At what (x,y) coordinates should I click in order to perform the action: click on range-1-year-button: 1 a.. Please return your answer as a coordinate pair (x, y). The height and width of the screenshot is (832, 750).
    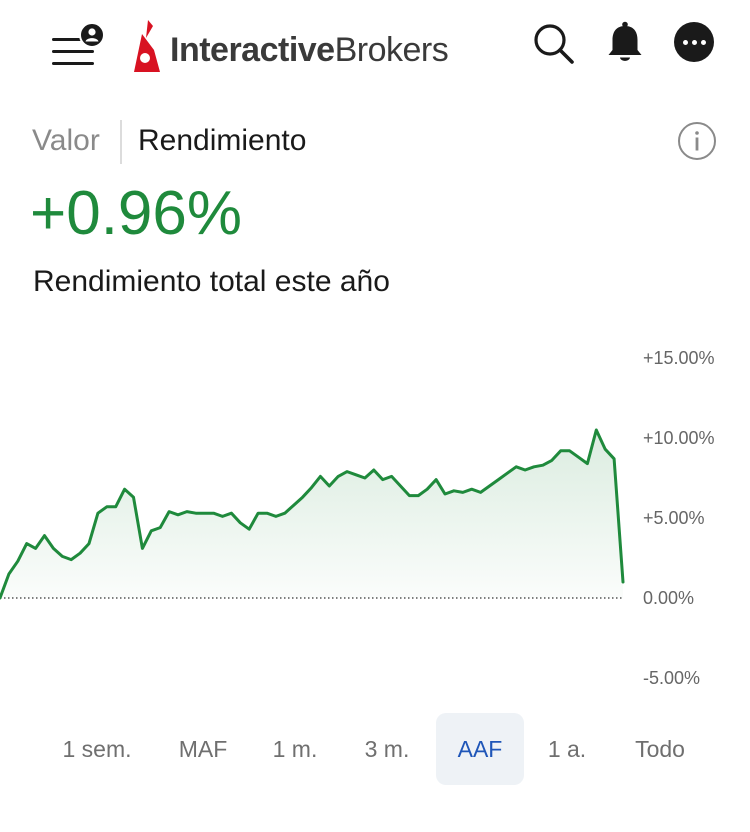
    Looking at the image, I should click on (567, 749).